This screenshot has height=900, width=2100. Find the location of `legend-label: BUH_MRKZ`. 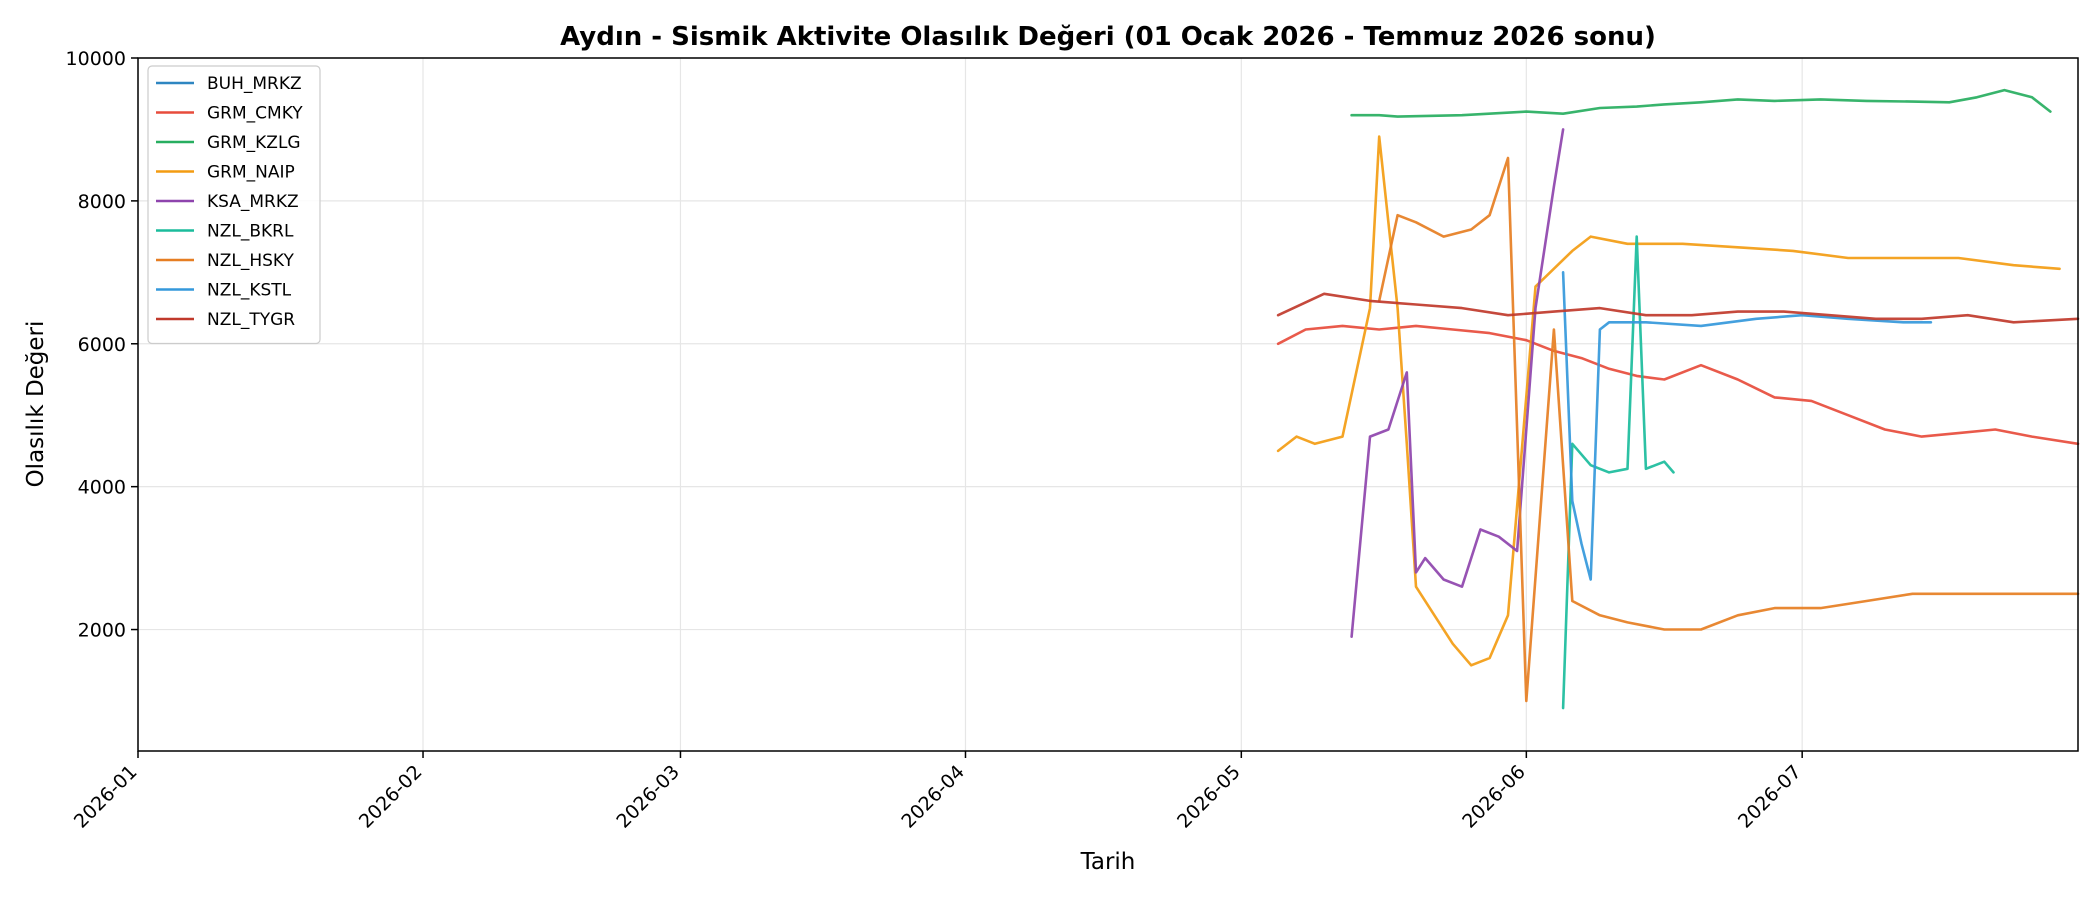

legend-label: BUH_MRKZ is located at coordinates (254, 84).